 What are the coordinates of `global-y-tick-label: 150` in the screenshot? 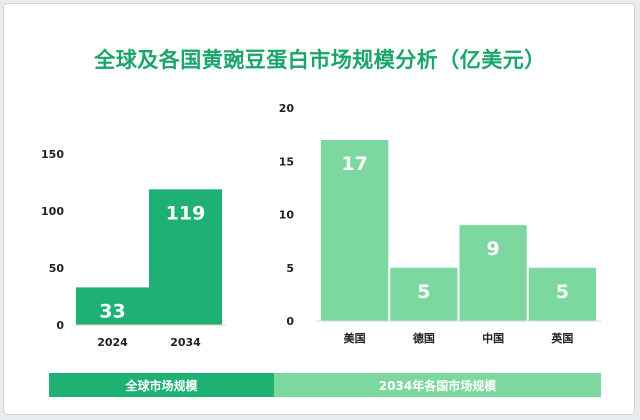 It's located at (52, 154).